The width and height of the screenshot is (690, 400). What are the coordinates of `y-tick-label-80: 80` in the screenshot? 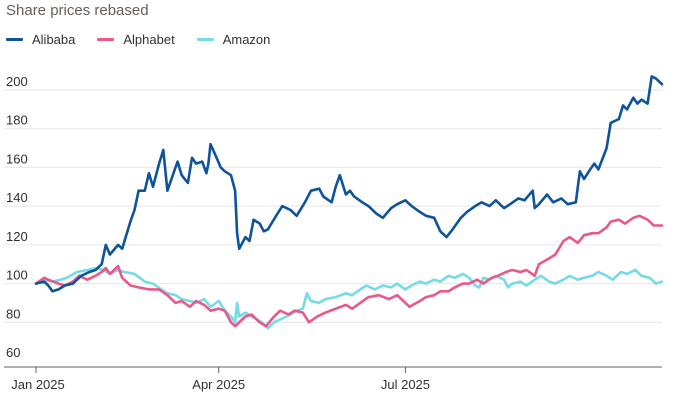 It's located at (13, 313).